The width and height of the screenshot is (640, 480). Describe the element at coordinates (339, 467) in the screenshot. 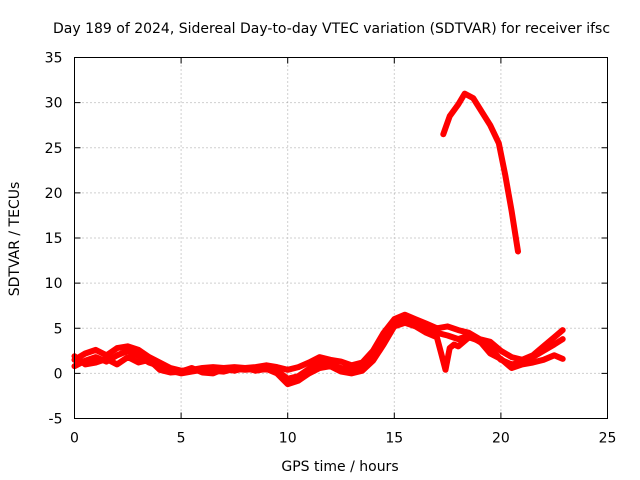

I see `x-axis-label: GPS time / hours` at that location.